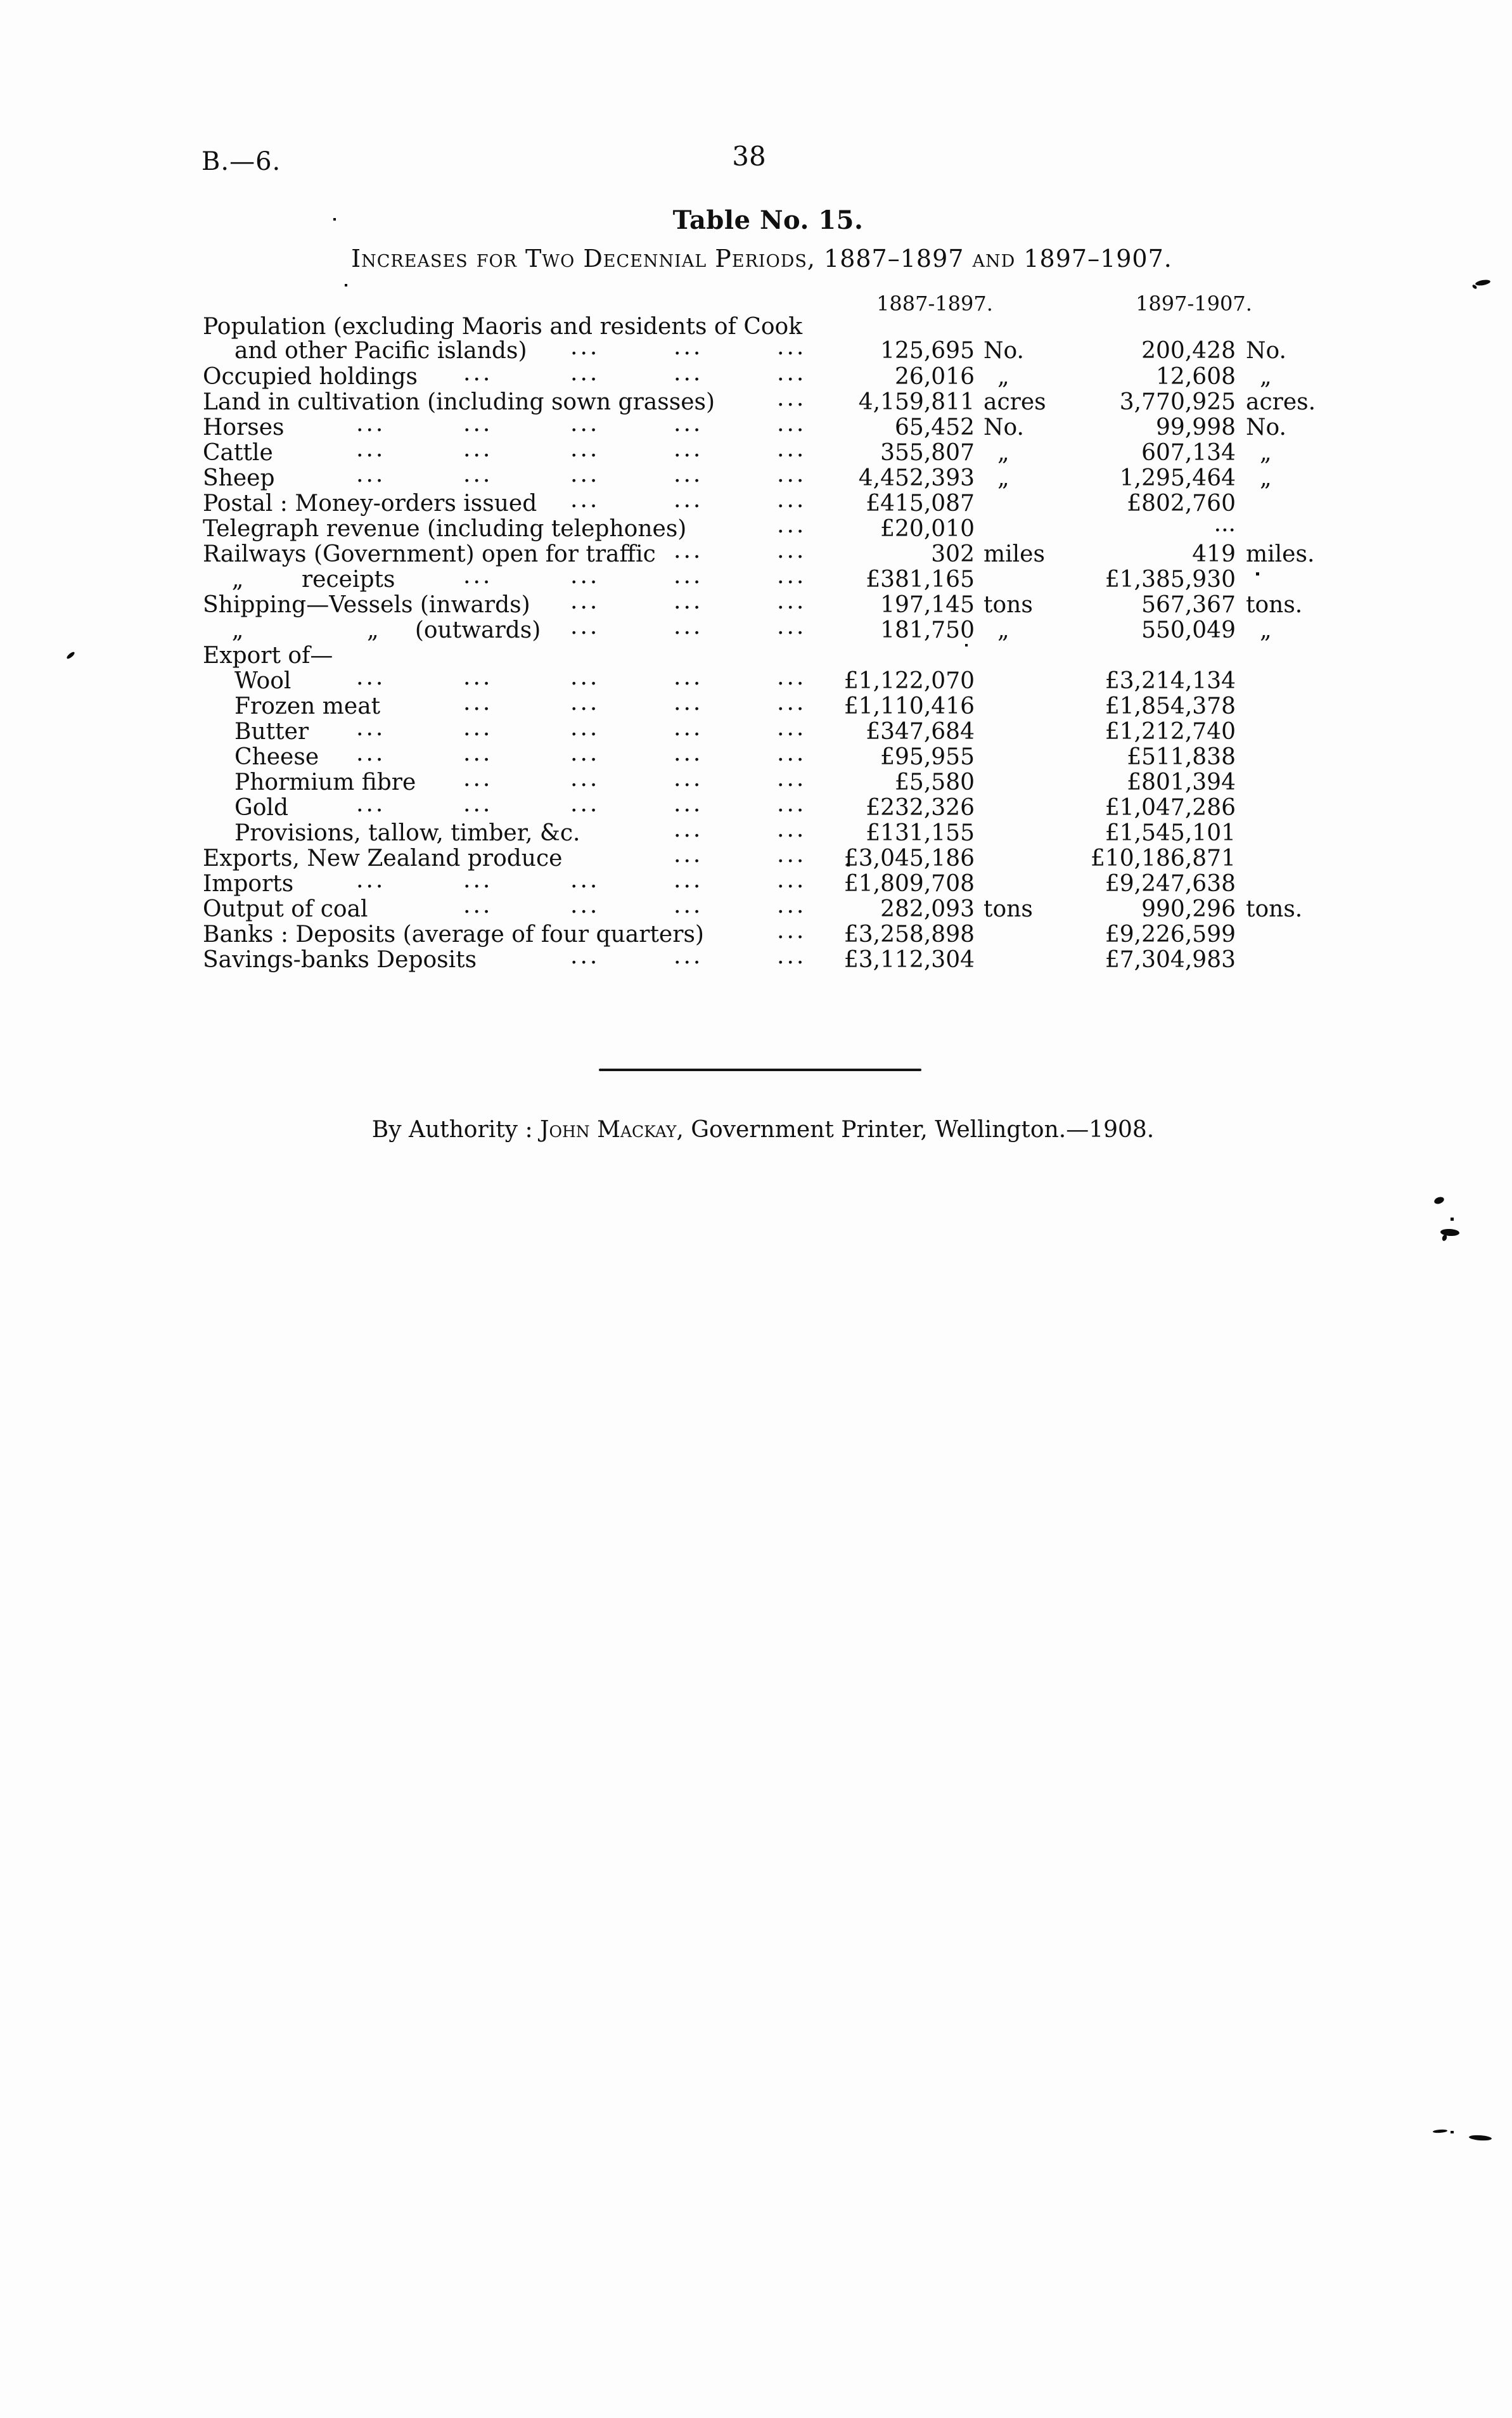 The height and width of the screenshot is (2418, 1512). I want to click on row-label: Railways (Government) open for traffic, so click(429, 554).